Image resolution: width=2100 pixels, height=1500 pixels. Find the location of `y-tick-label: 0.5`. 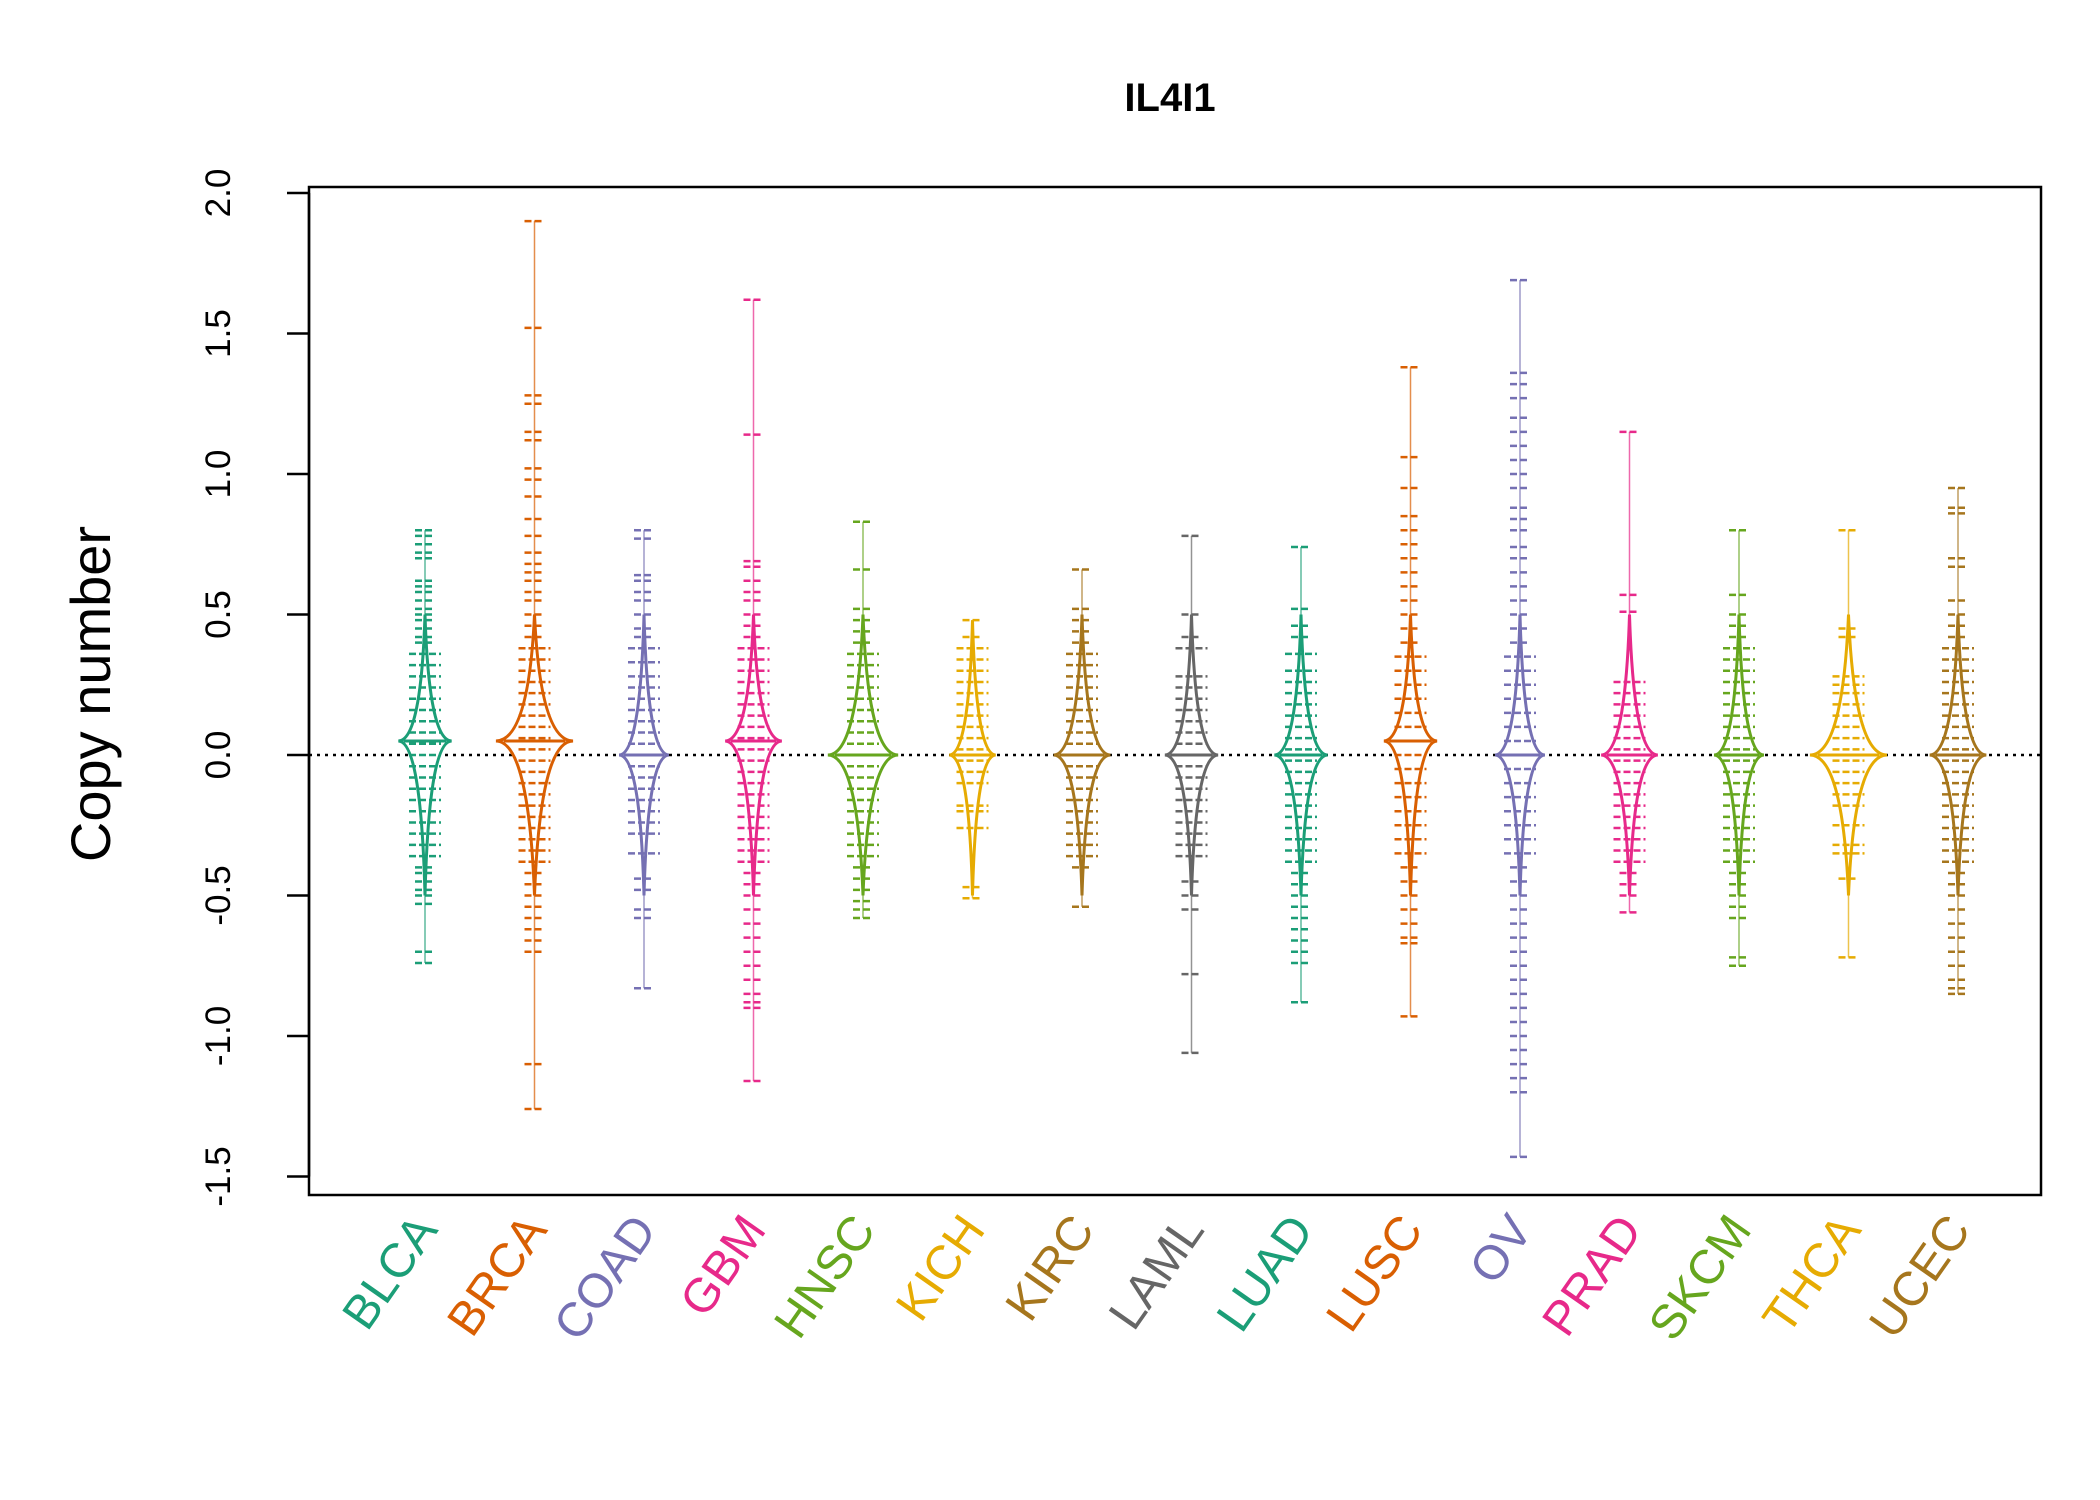

y-tick-label: 0.5 is located at coordinates (218, 614).